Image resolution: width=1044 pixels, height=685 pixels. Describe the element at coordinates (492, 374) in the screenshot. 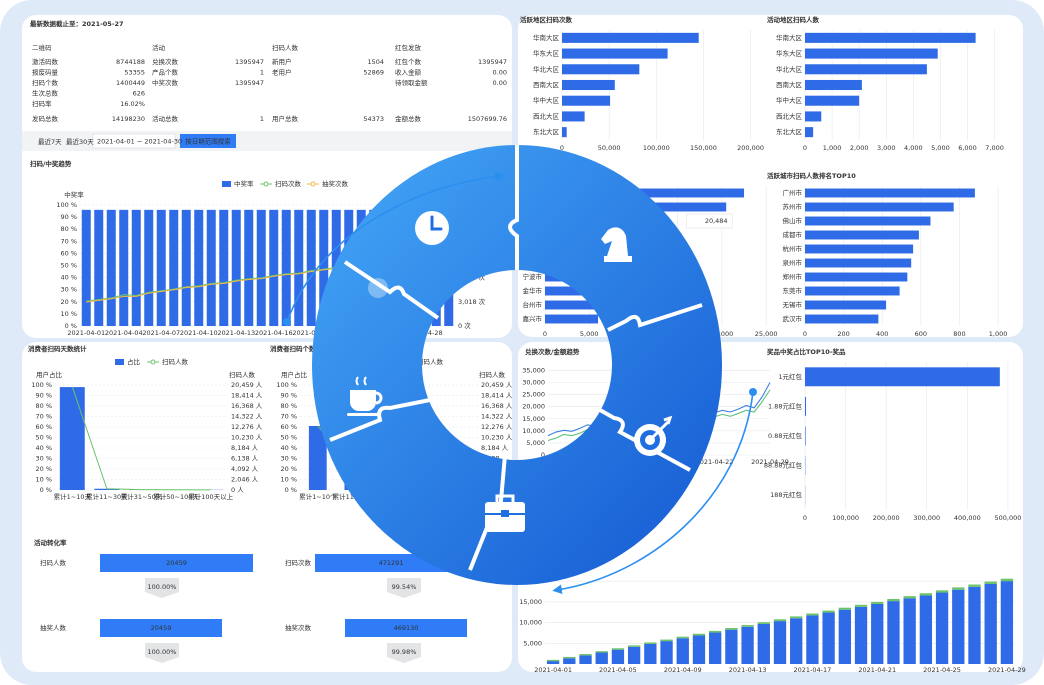

I see `axis-label: 扫码人数` at that location.